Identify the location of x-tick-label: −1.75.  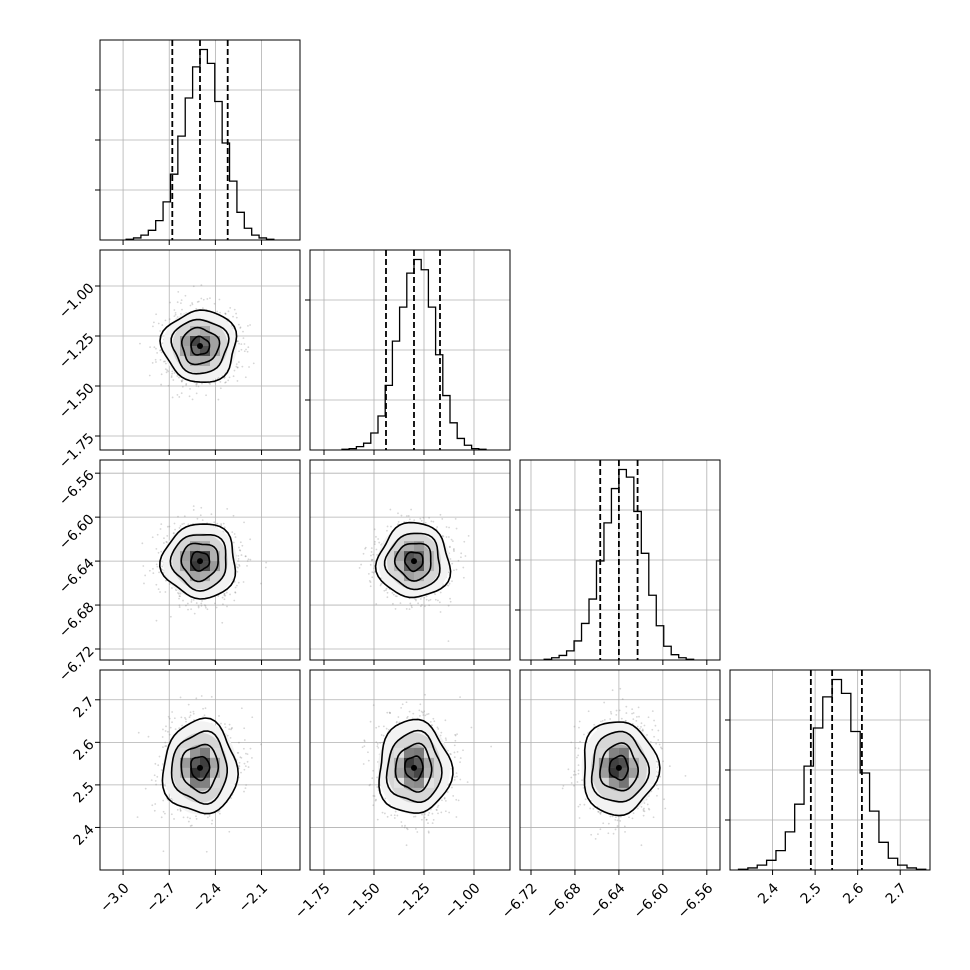
(313, 901).